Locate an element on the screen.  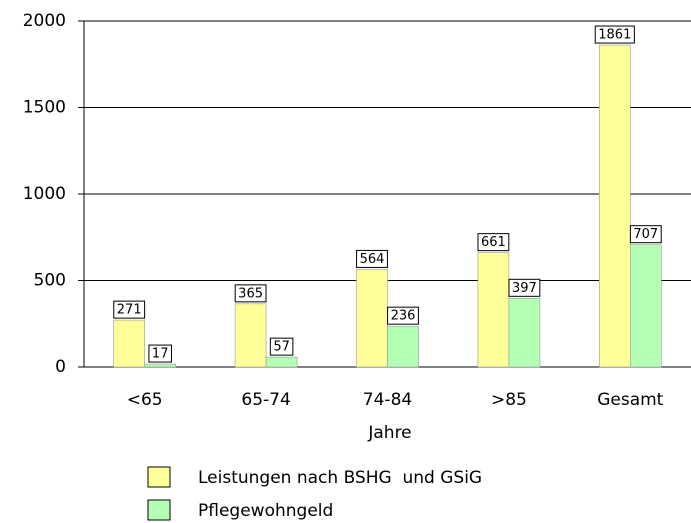
legend-label: Leistungen nach BSHG und GSiG is located at coordinates (340, 478).